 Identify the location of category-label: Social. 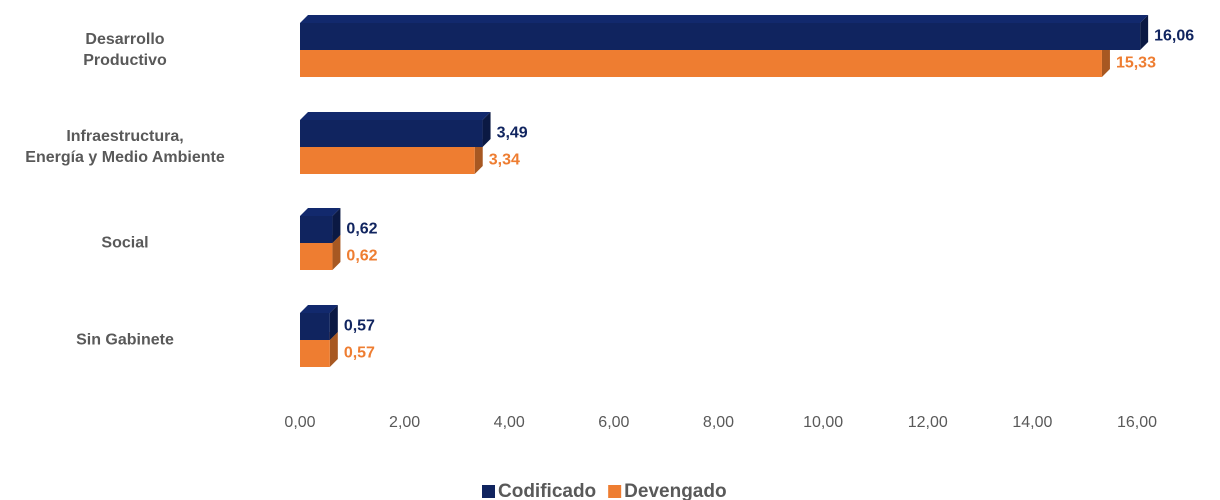
(137, 243).